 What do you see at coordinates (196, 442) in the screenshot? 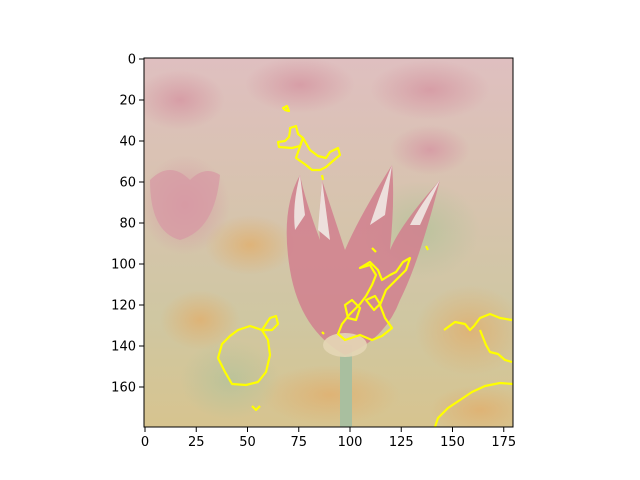
I see `x-tick-label: 25` at bounding box center [196, 442].